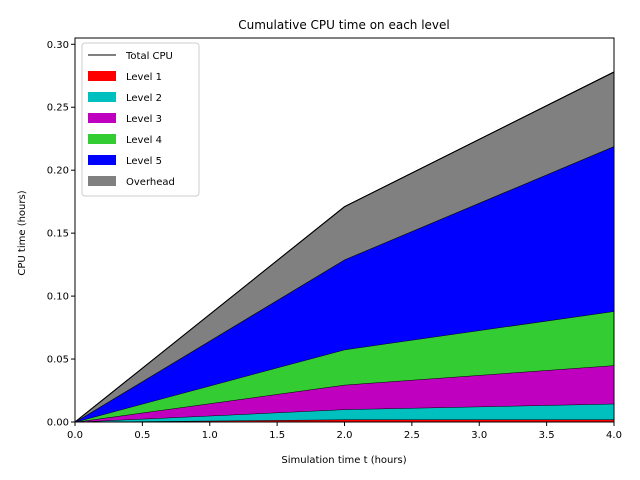  Describe the element at coordinates (210, 435) in the screenshot. I see `x-tick-label: 1.0` at that location.